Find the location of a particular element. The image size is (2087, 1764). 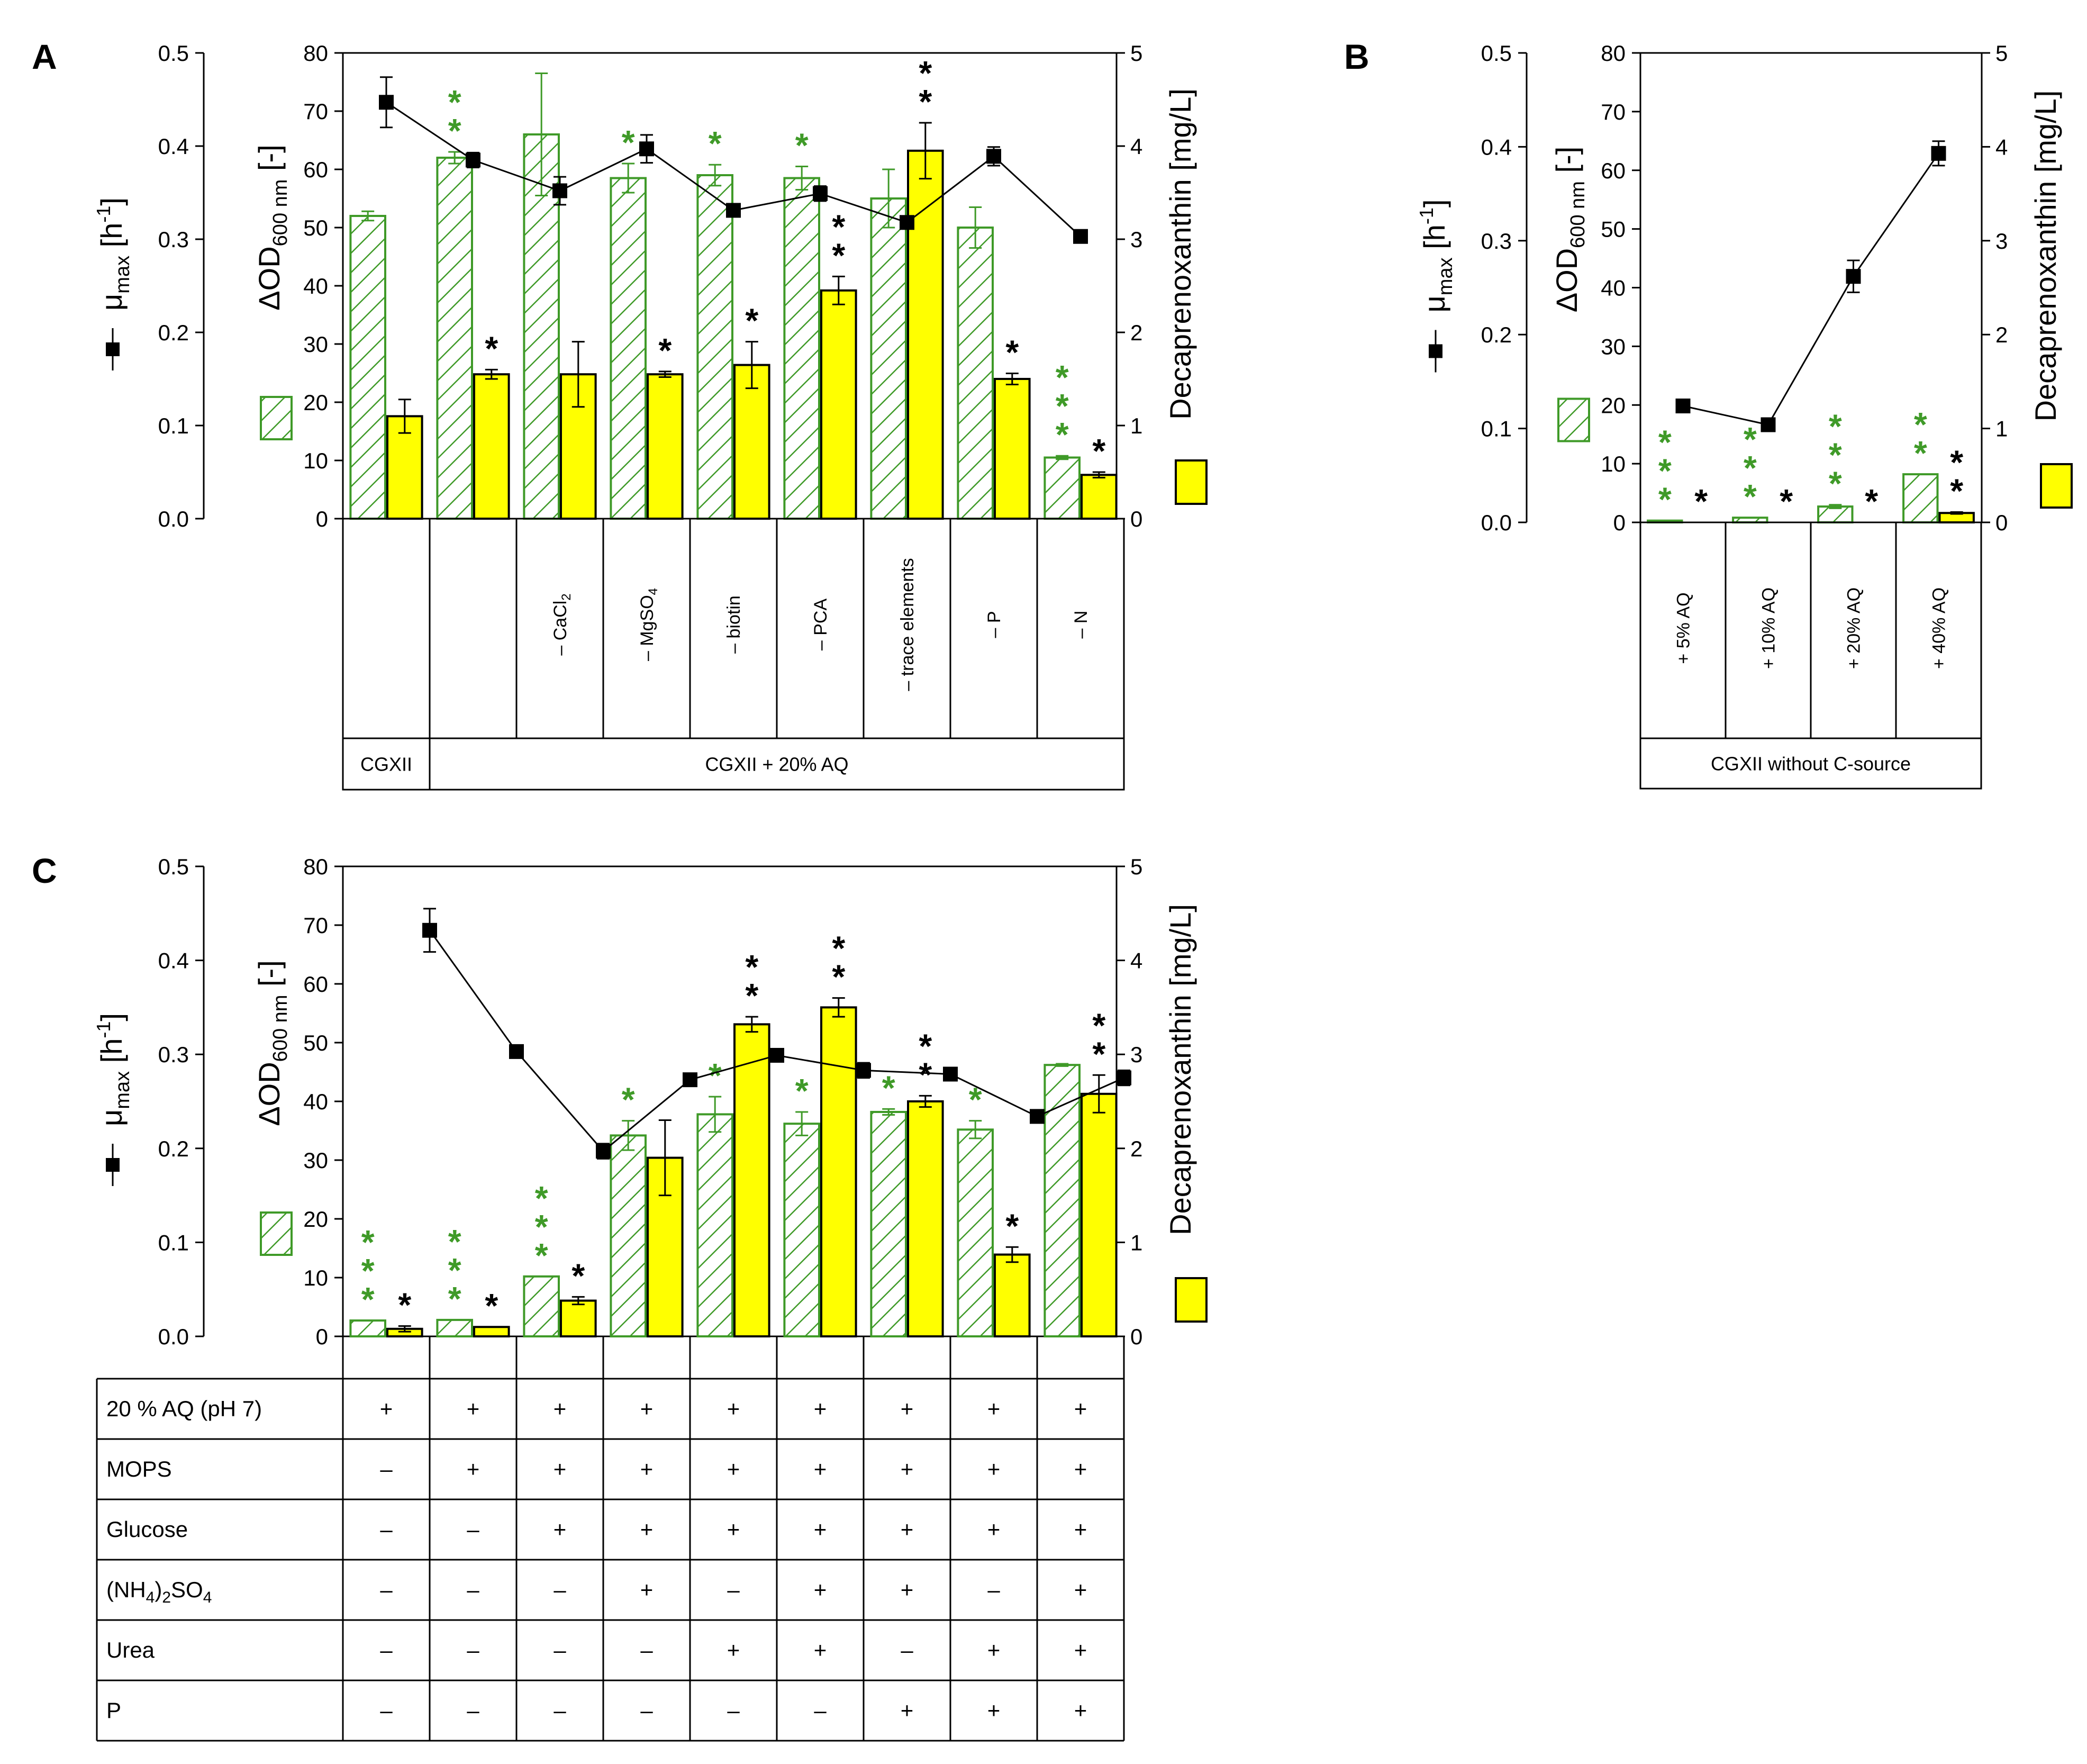

mu-symbol: μ is located at coordinates (112, 302).